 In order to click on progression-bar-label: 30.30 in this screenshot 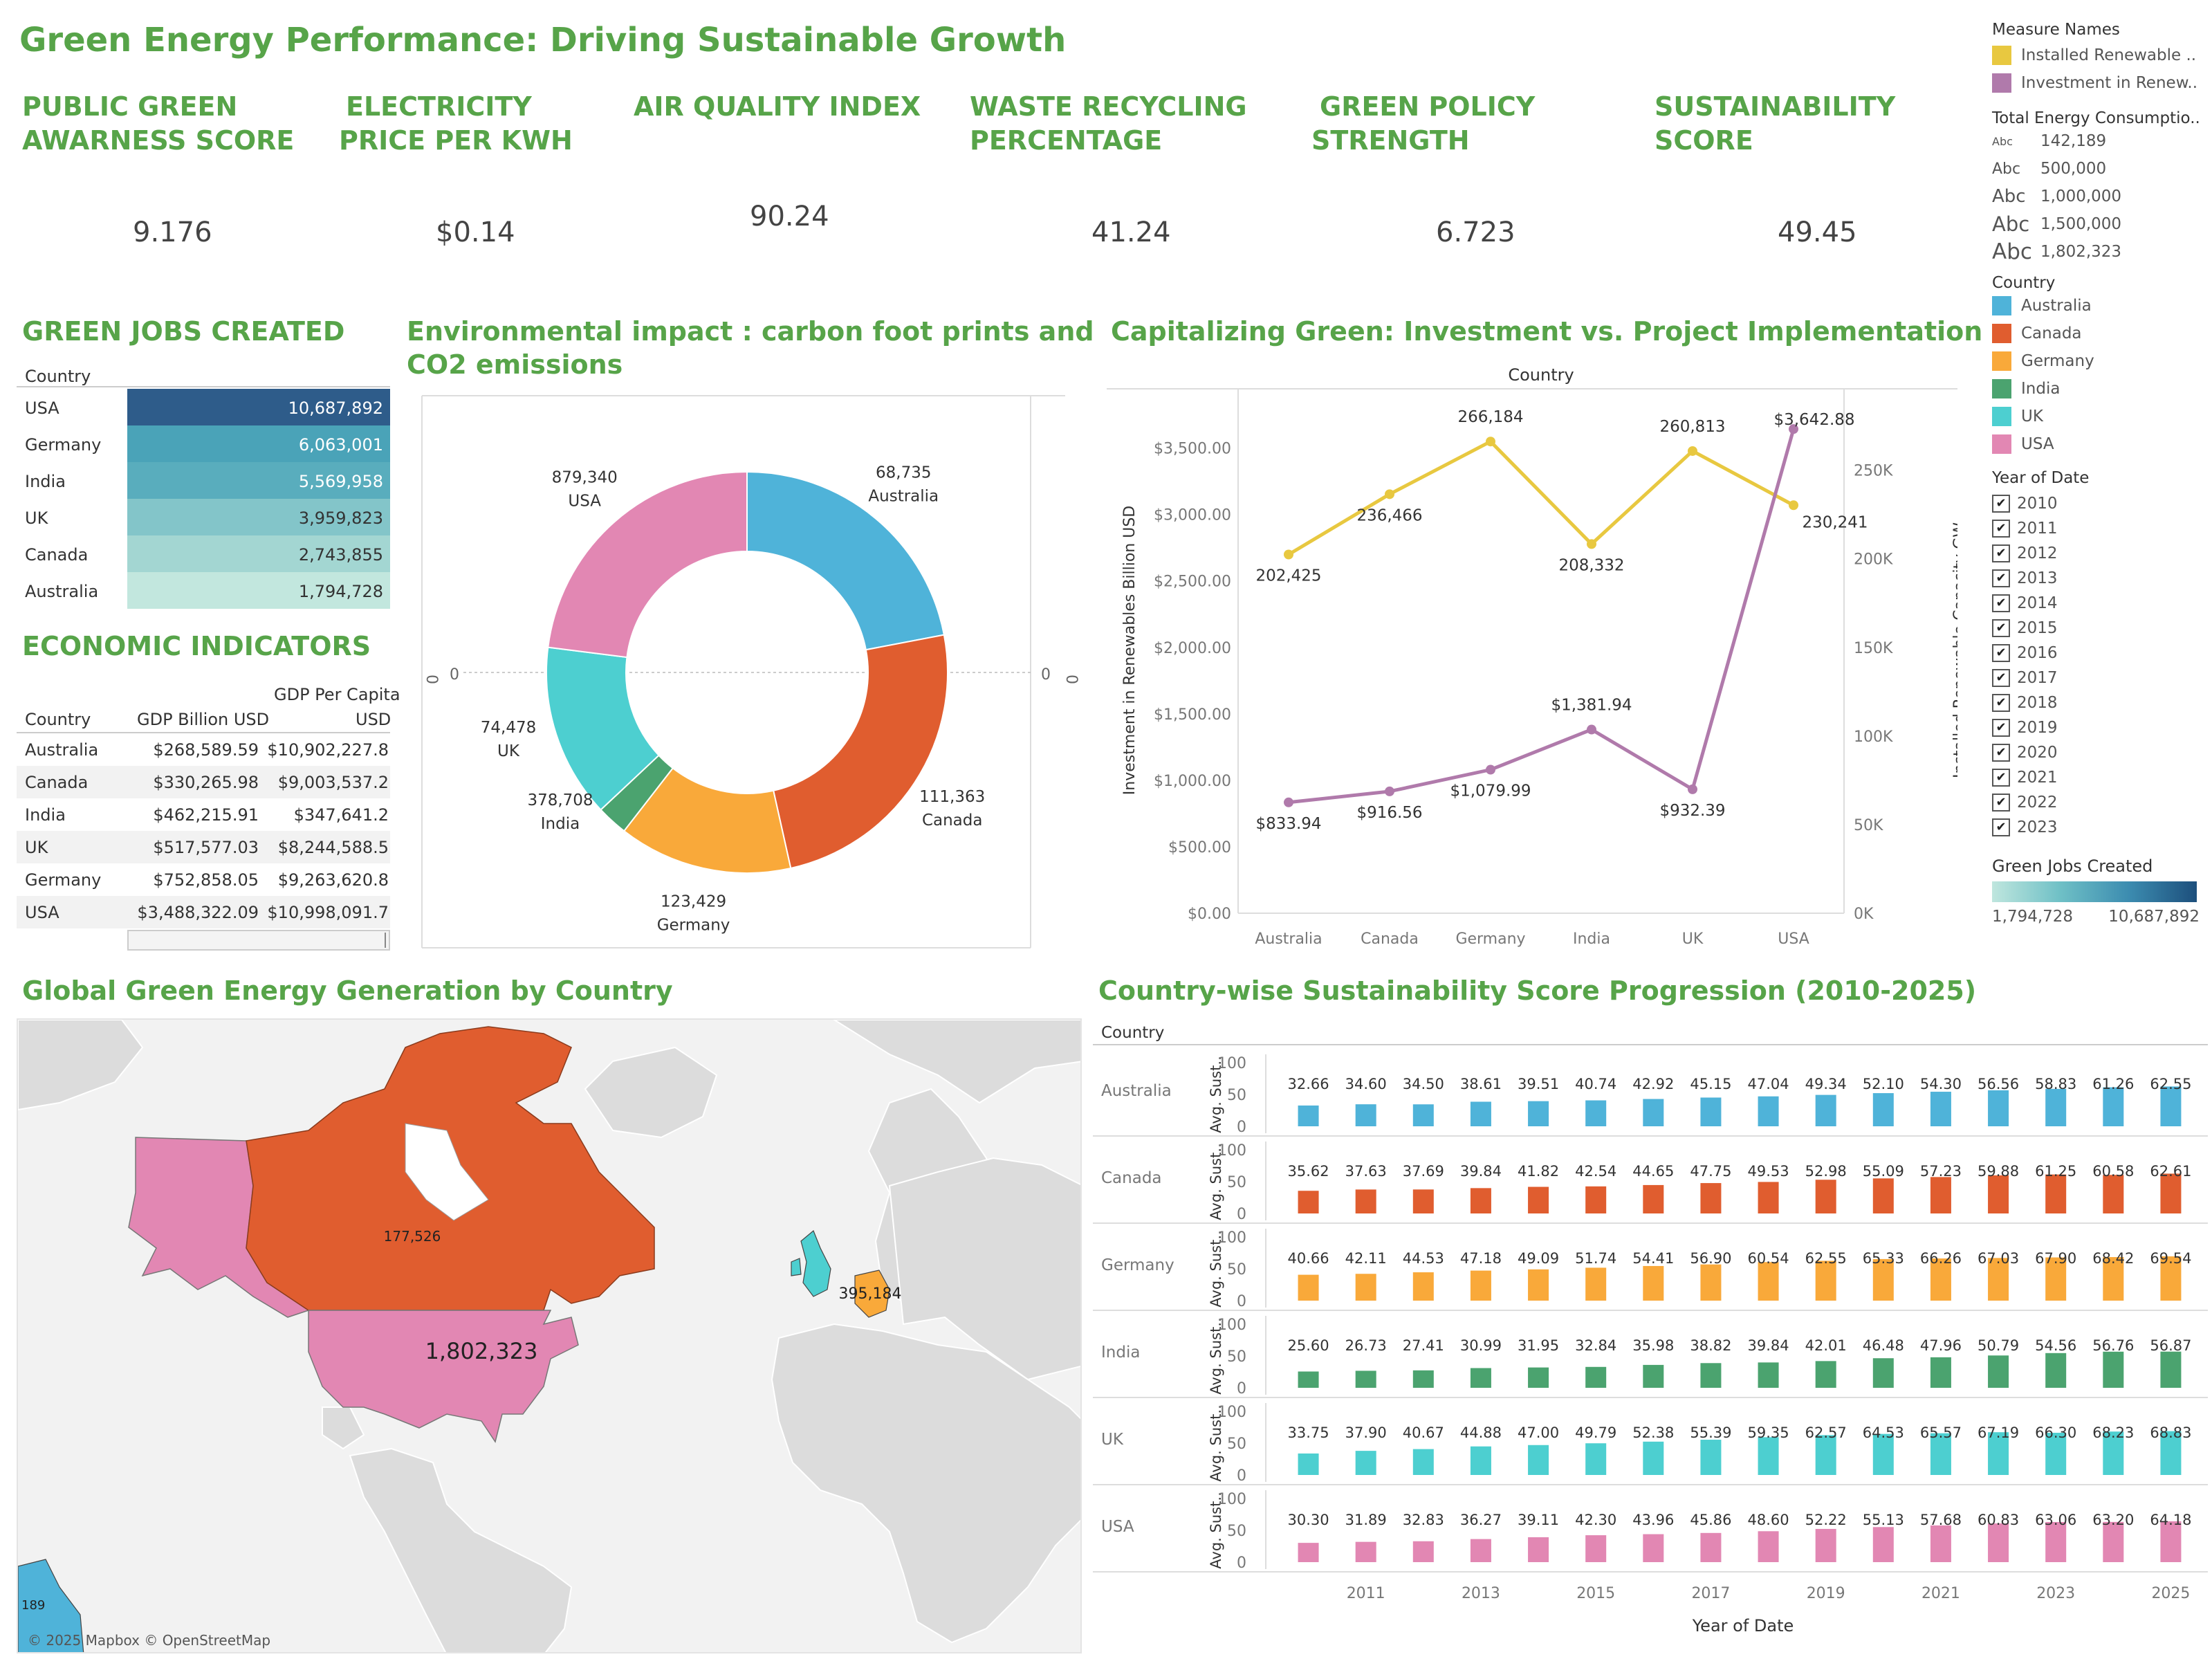, I will do `click(1309, 1520)`.